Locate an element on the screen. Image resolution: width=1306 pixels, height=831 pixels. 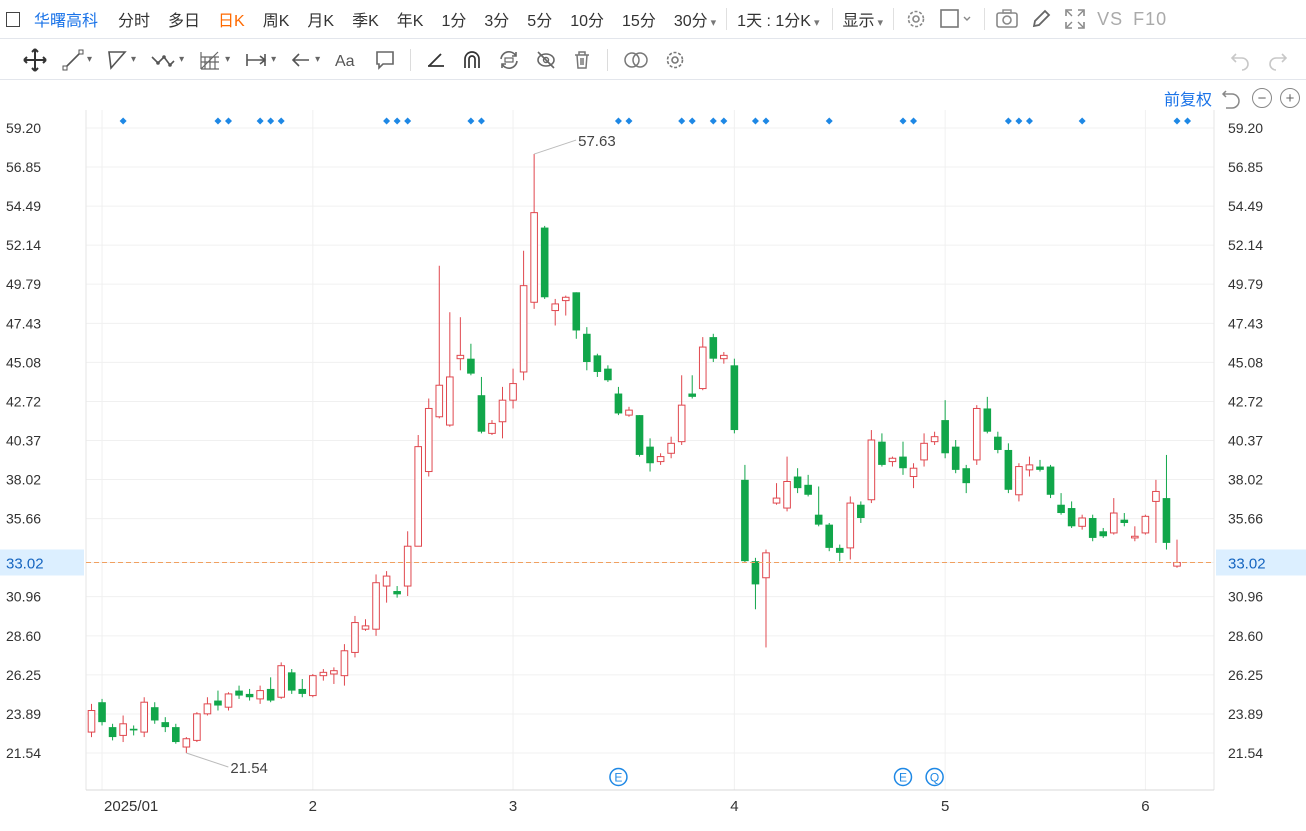
multi-period-dropdown: 1天 : 1分K ▾ is located at coordinates (778, 19).